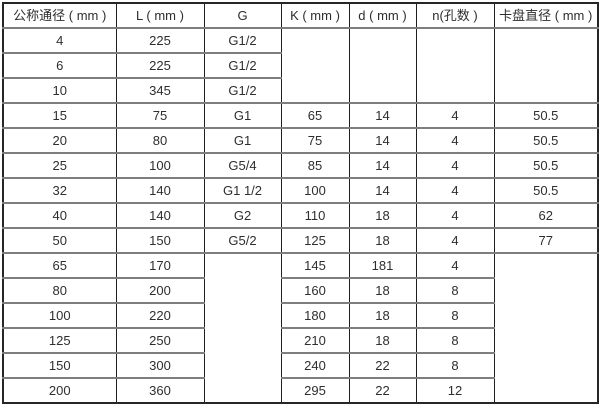 The height and width of the screenshot is (410, 600). Describe the element at coordinates (59, 365) in the screenshot. I see `cell-nominal-diameter: 150` at that location.